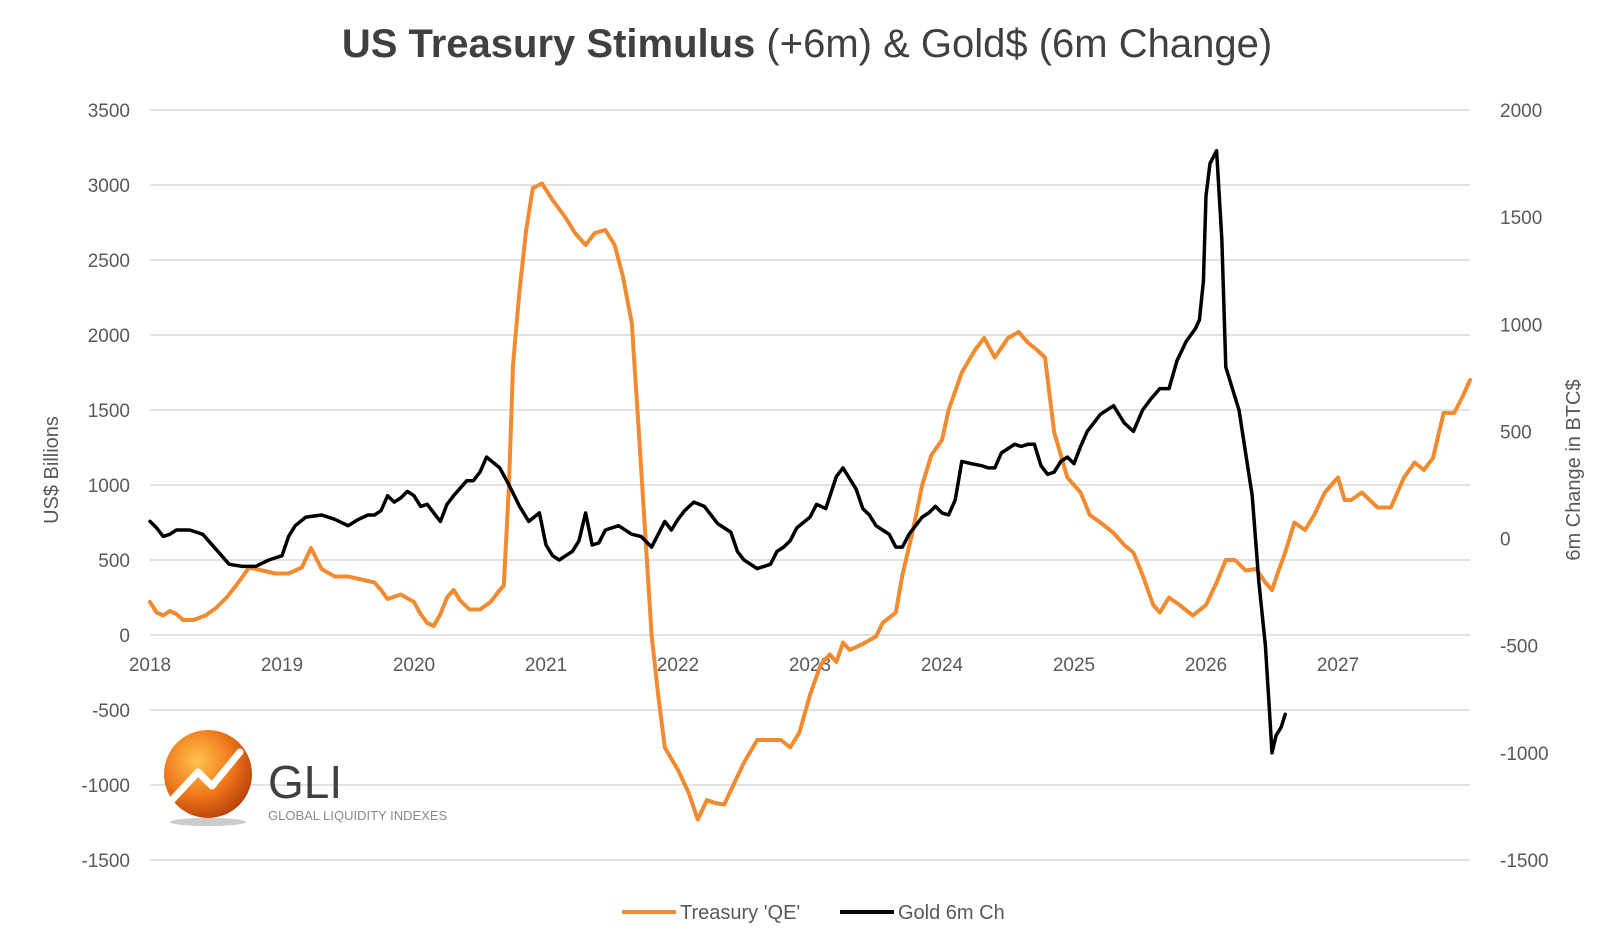 This screenshot has width=1614, height=942. I want to click on right-axis-label: 6m Change in BTC$, so click(1574, 469).